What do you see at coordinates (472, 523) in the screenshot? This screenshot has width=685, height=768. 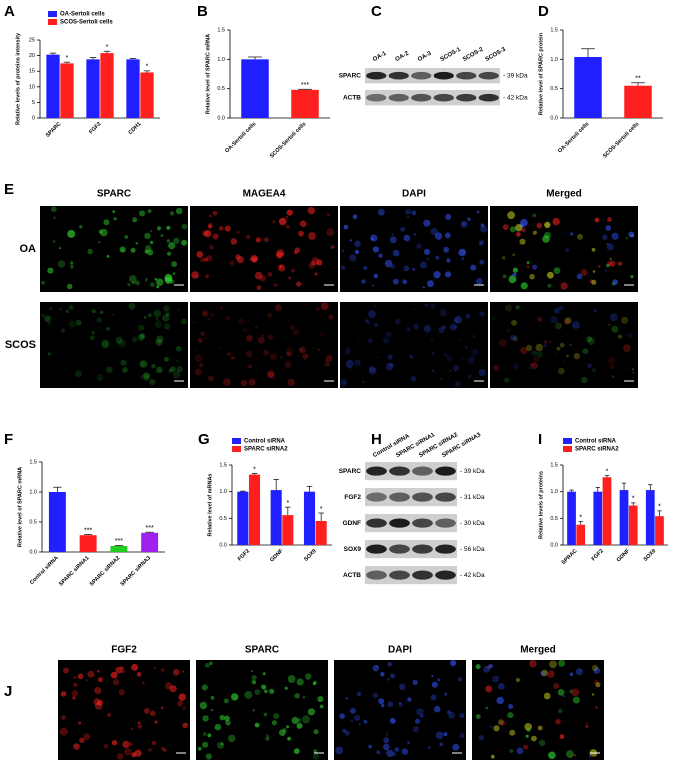 I see `size-label: - 30 kDa` at bounding box center [472, 523].